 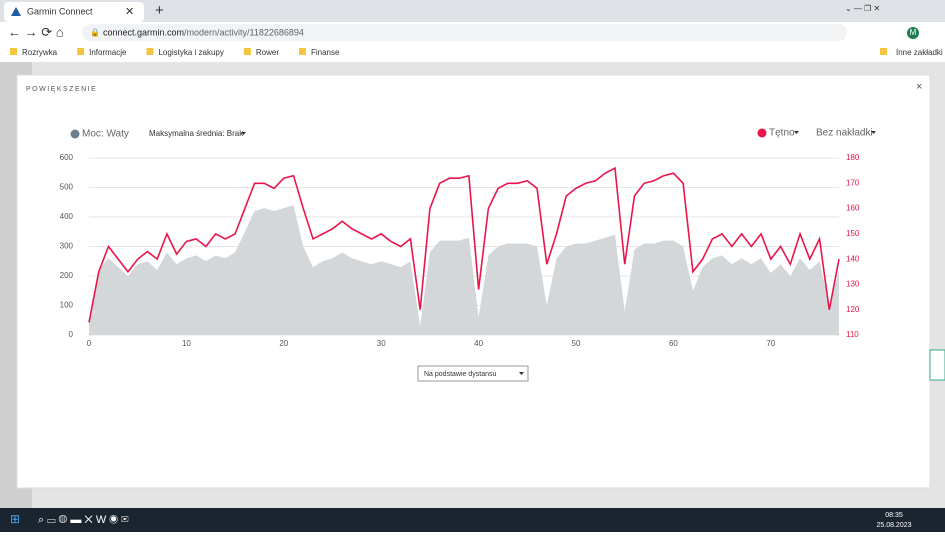 I want to click on clock-time: 08:35, so click(x=894, y=515).